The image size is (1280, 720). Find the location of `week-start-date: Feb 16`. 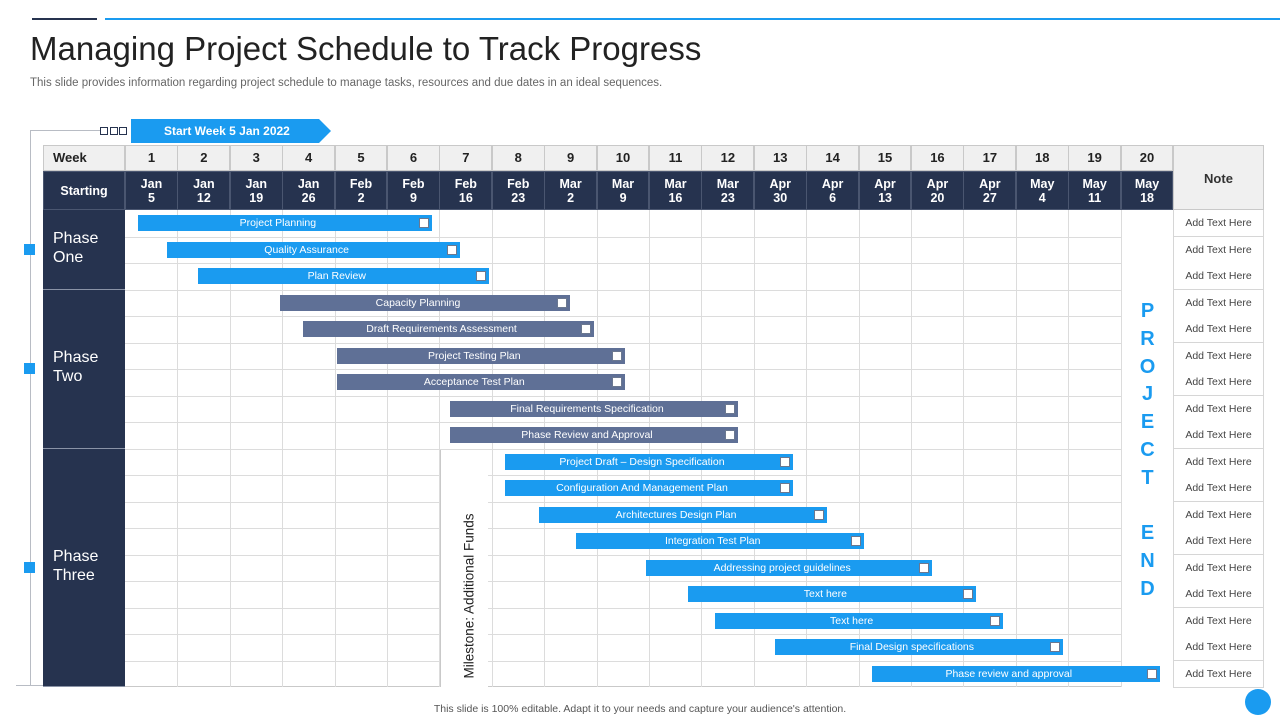

week-start-date: Feb 16 is located at coordinates (466, 190).